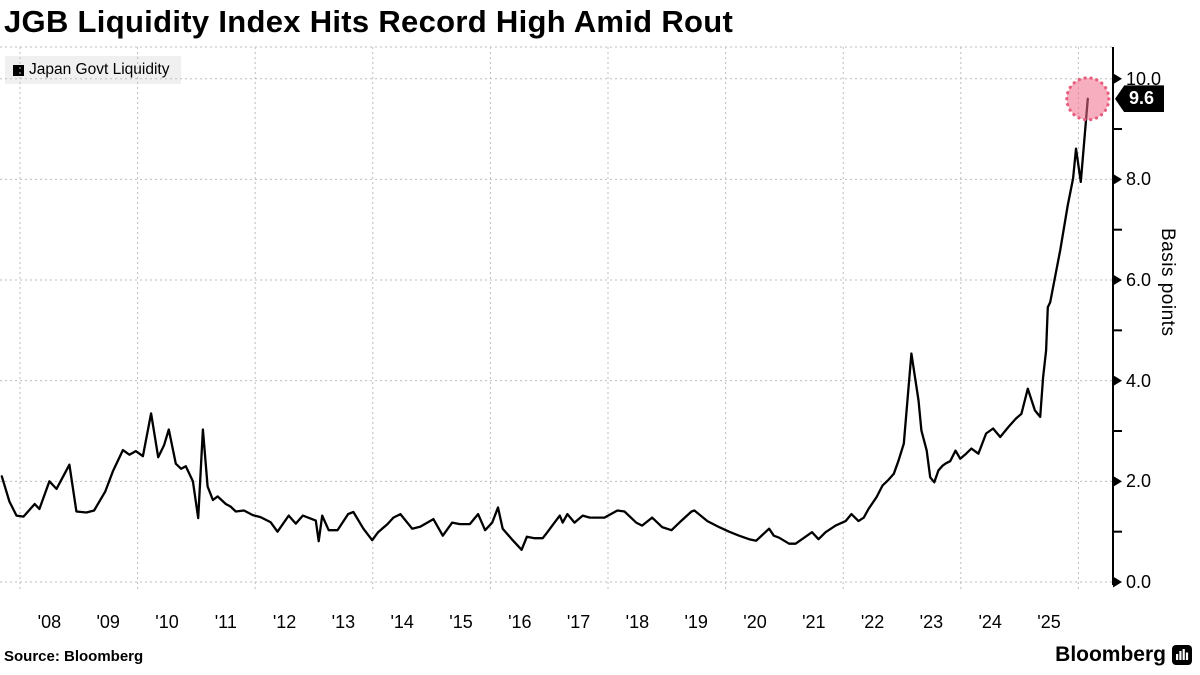 Image resolution: width=1200 pixels, height=675 pixels. I want to click on x-tick-label: '21, so click(814, 622).